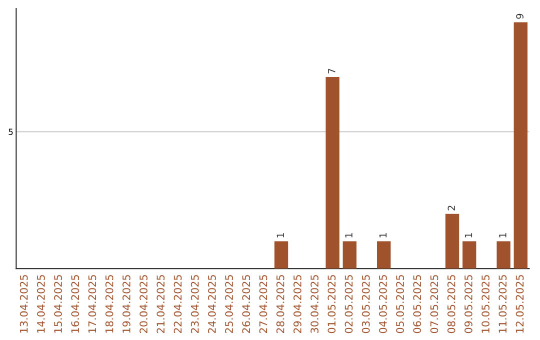 The width and height of the screenshot is (540, 340). I want to click on x-tick-label: 12.05.2025, so click(520, 304).